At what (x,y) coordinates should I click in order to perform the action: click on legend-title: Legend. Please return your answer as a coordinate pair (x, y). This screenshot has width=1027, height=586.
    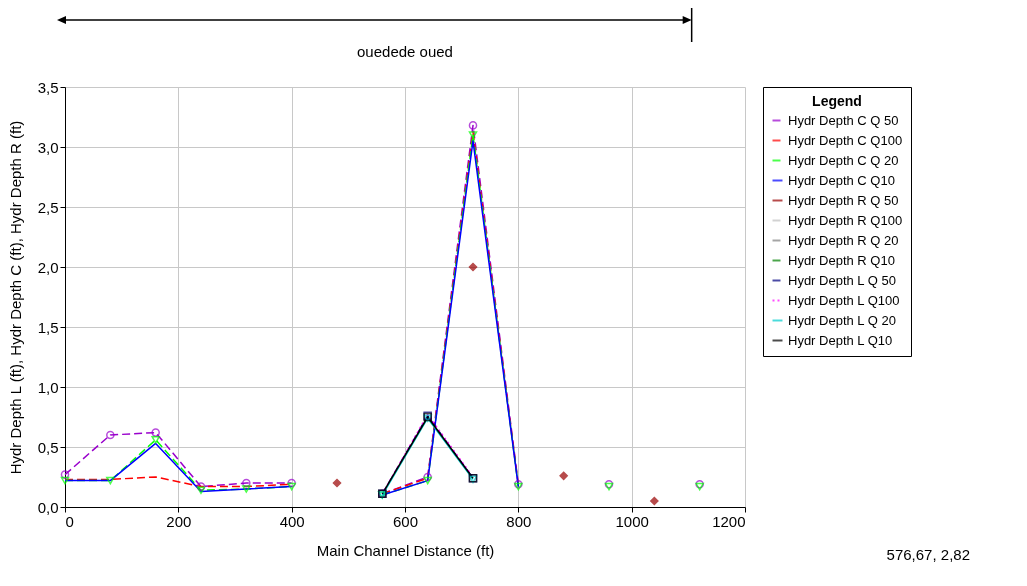
    Looking at the image, I should click on (837, 101).